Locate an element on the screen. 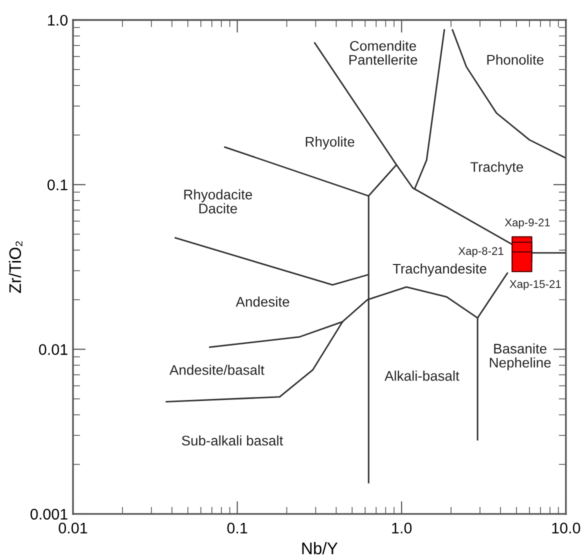  annotation: Alkali-basalt is located at coordinates (422, 375).